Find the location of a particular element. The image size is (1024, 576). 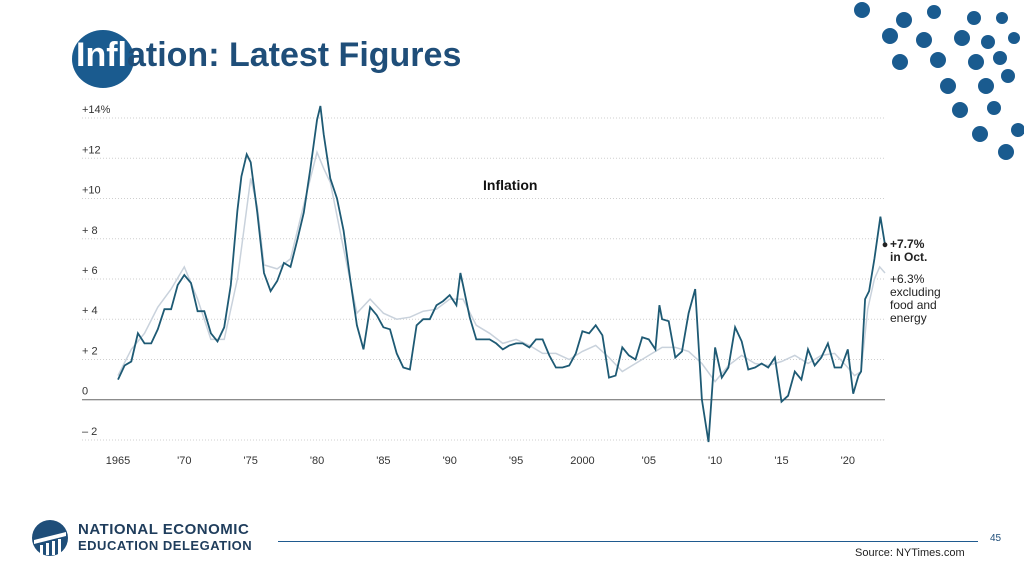

y-tick-label: + 6 is located at coordinates (90, 271).